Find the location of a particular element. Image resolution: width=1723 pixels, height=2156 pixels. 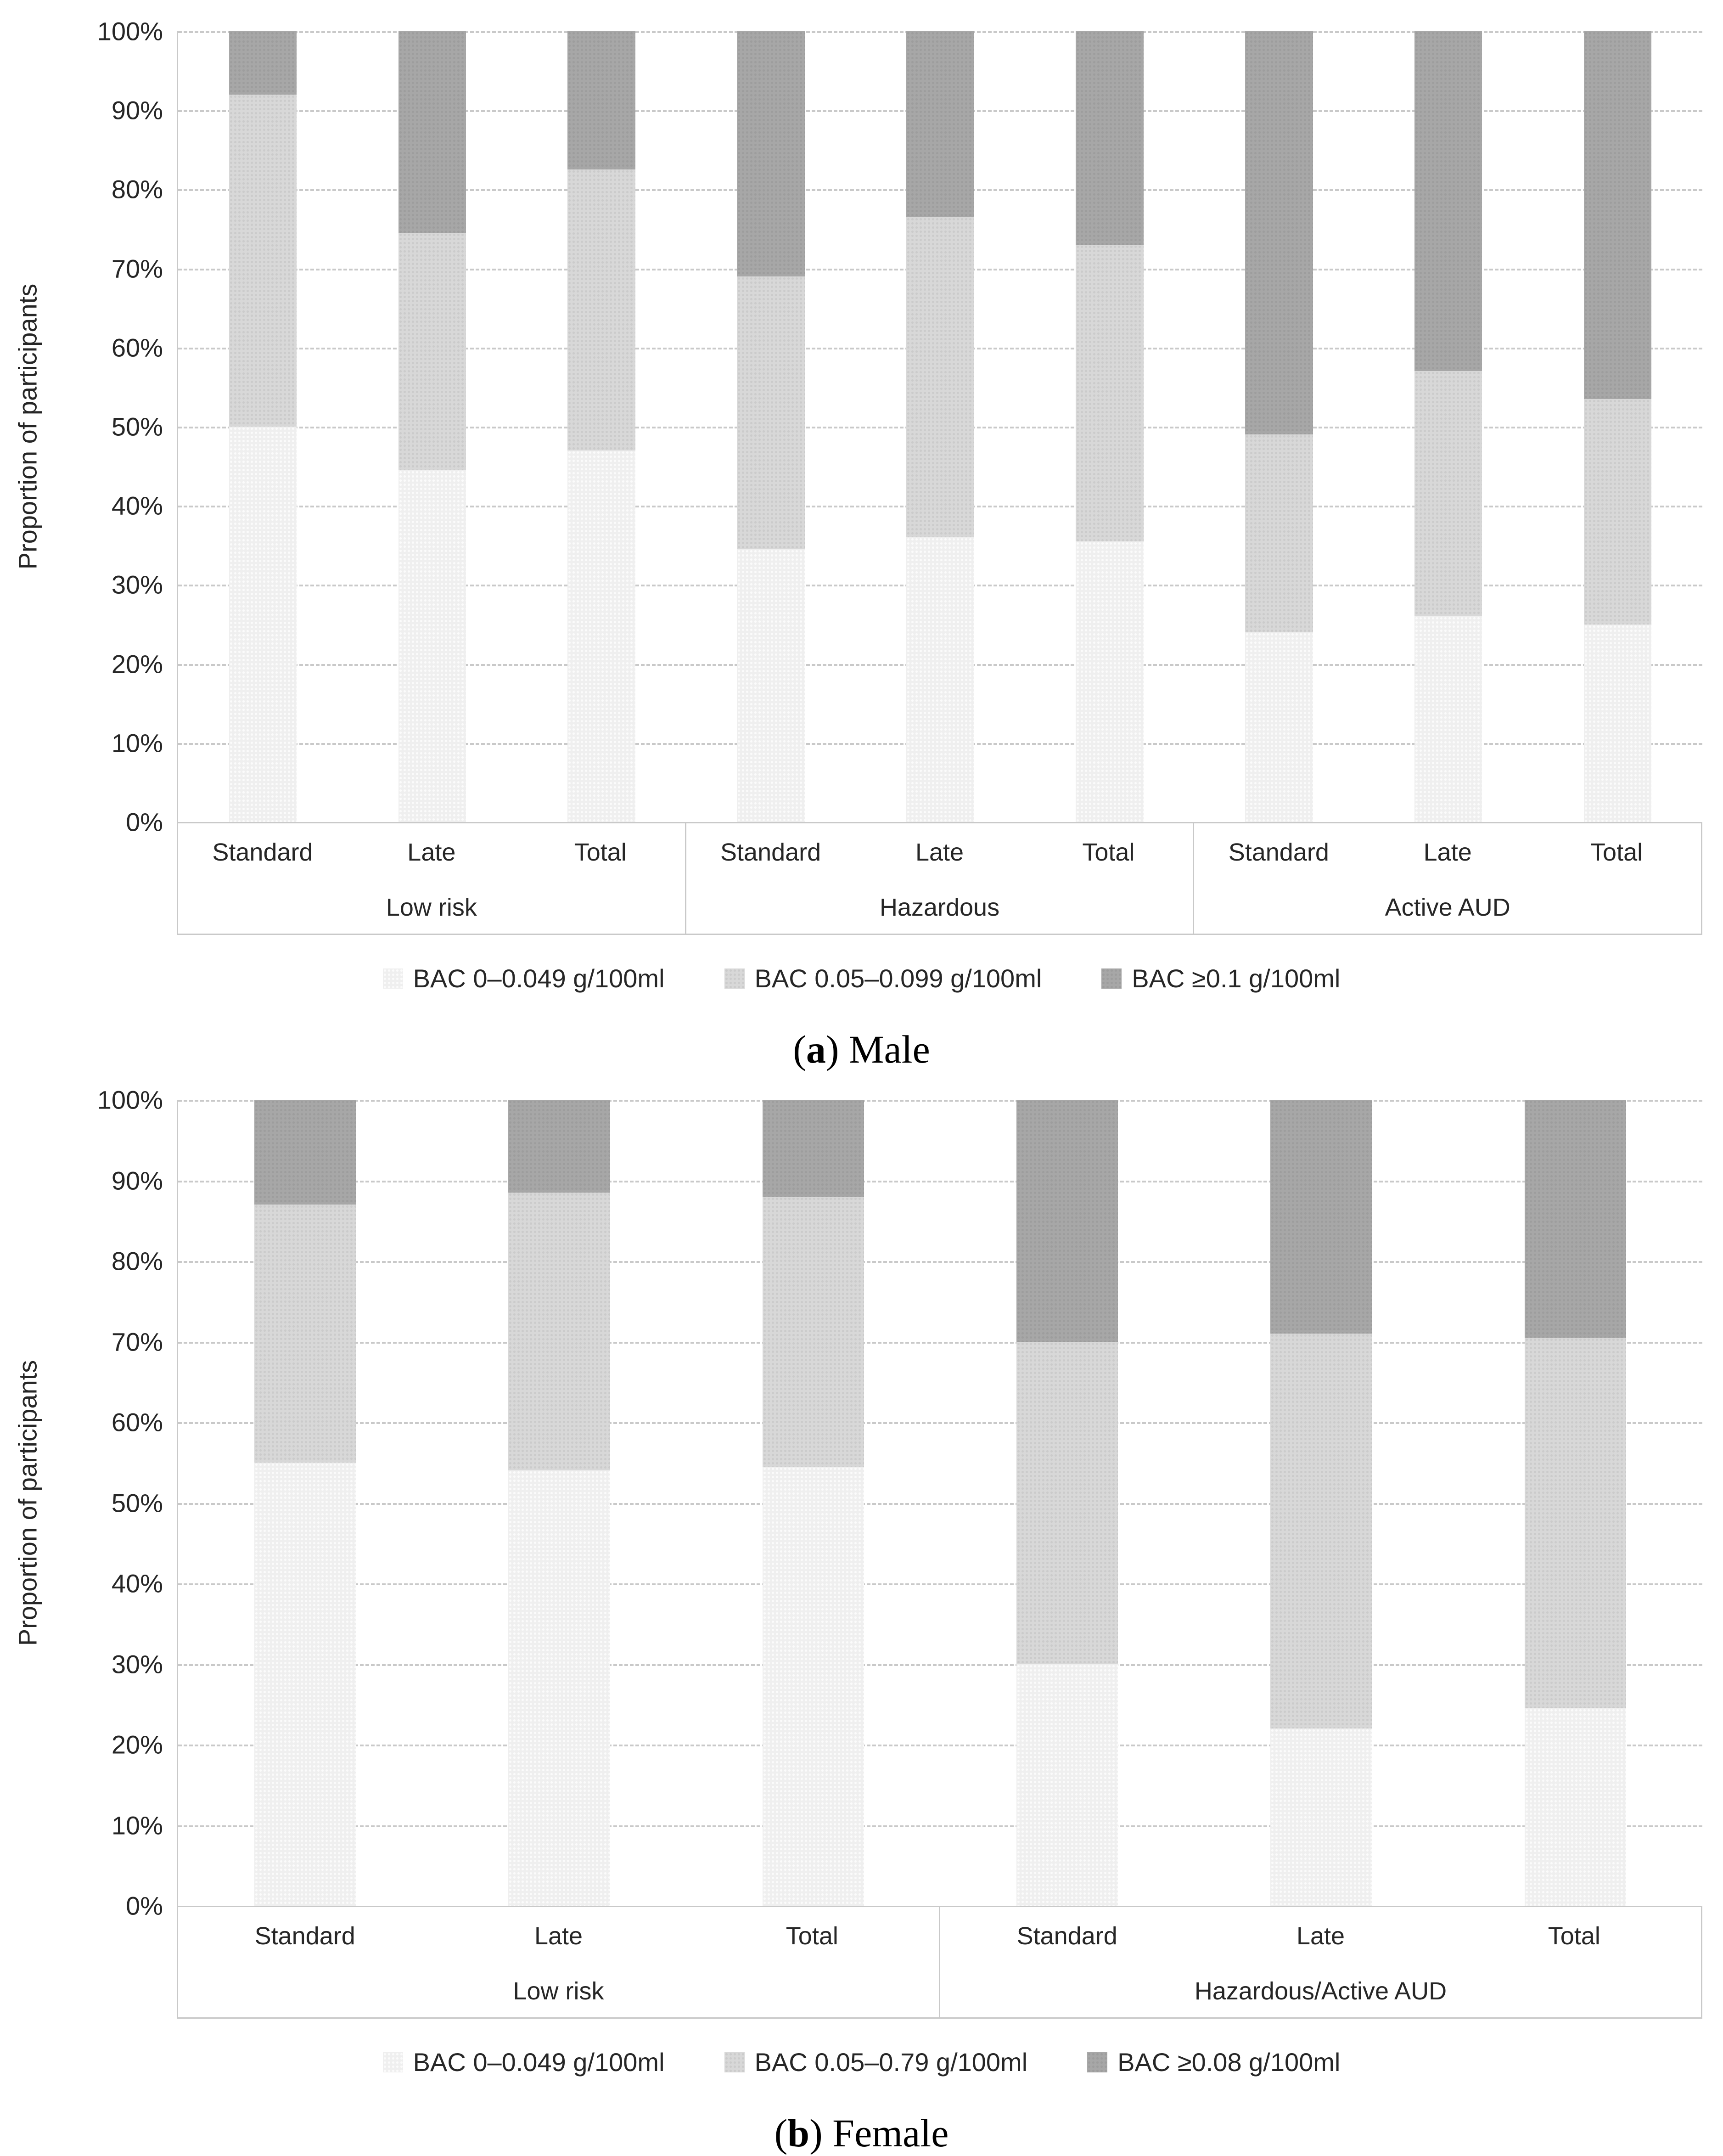

caption-text: Male is located at coordinates (889, 1049).